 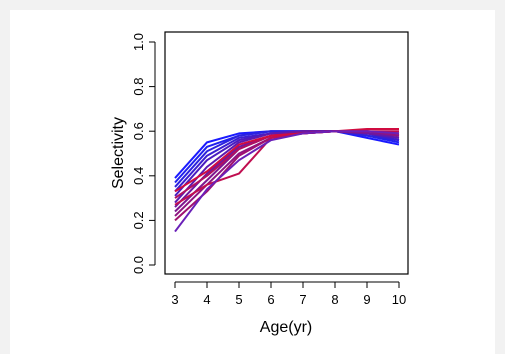 I want to click on y-tick-label-0.2: 0.2, so click(x=138, y=220).